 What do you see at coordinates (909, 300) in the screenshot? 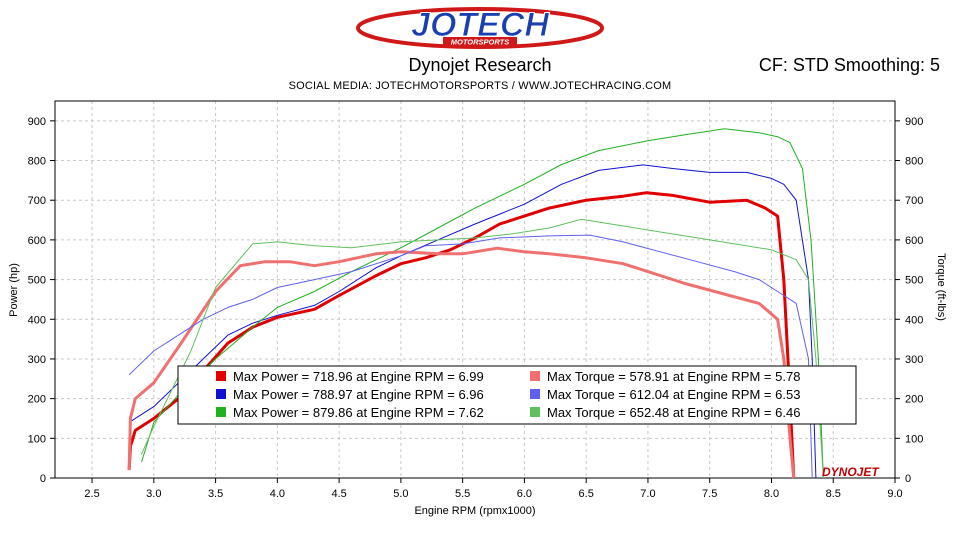
I see `y-axis-right-ticks: 0 100 200 300 400 500 600 700 800 900` at bounding box center [909, 300].